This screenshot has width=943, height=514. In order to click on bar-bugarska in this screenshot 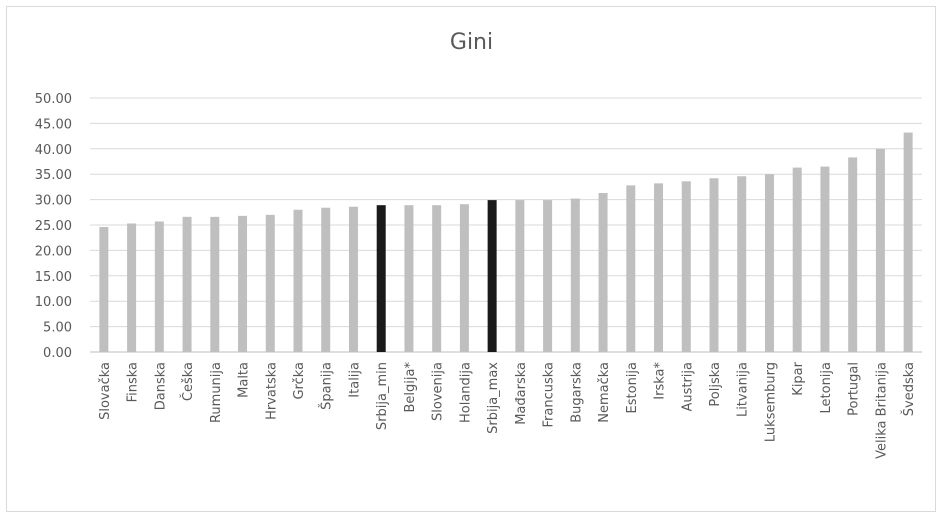, I will do `click(575, 275)`.